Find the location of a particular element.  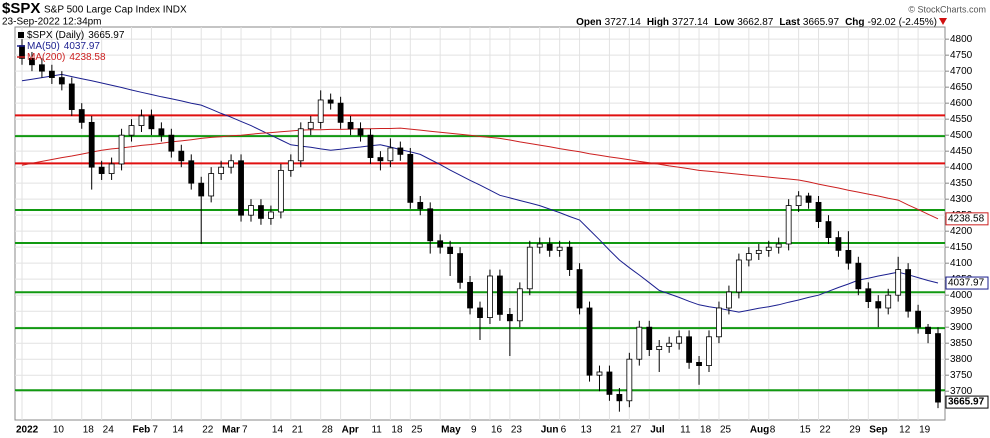

x-tick-label: 6 is located at coordinates (564, 430).